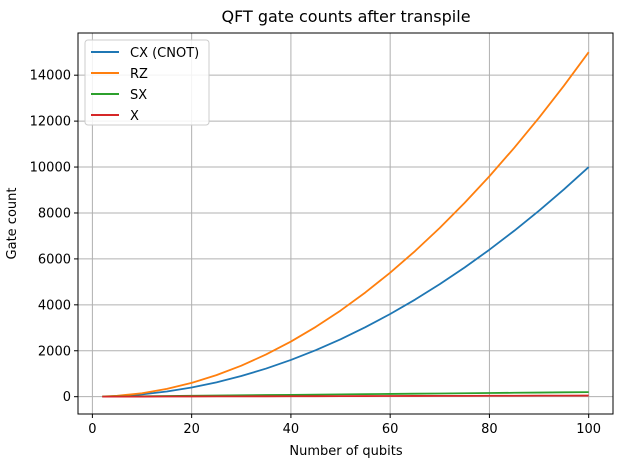 This screenshot has width=619, height=464. What do you see at coordinates (164, 53) in the screenshot?
I see `legend-label: CX (CNOT)` at bounding box center [164, 53].